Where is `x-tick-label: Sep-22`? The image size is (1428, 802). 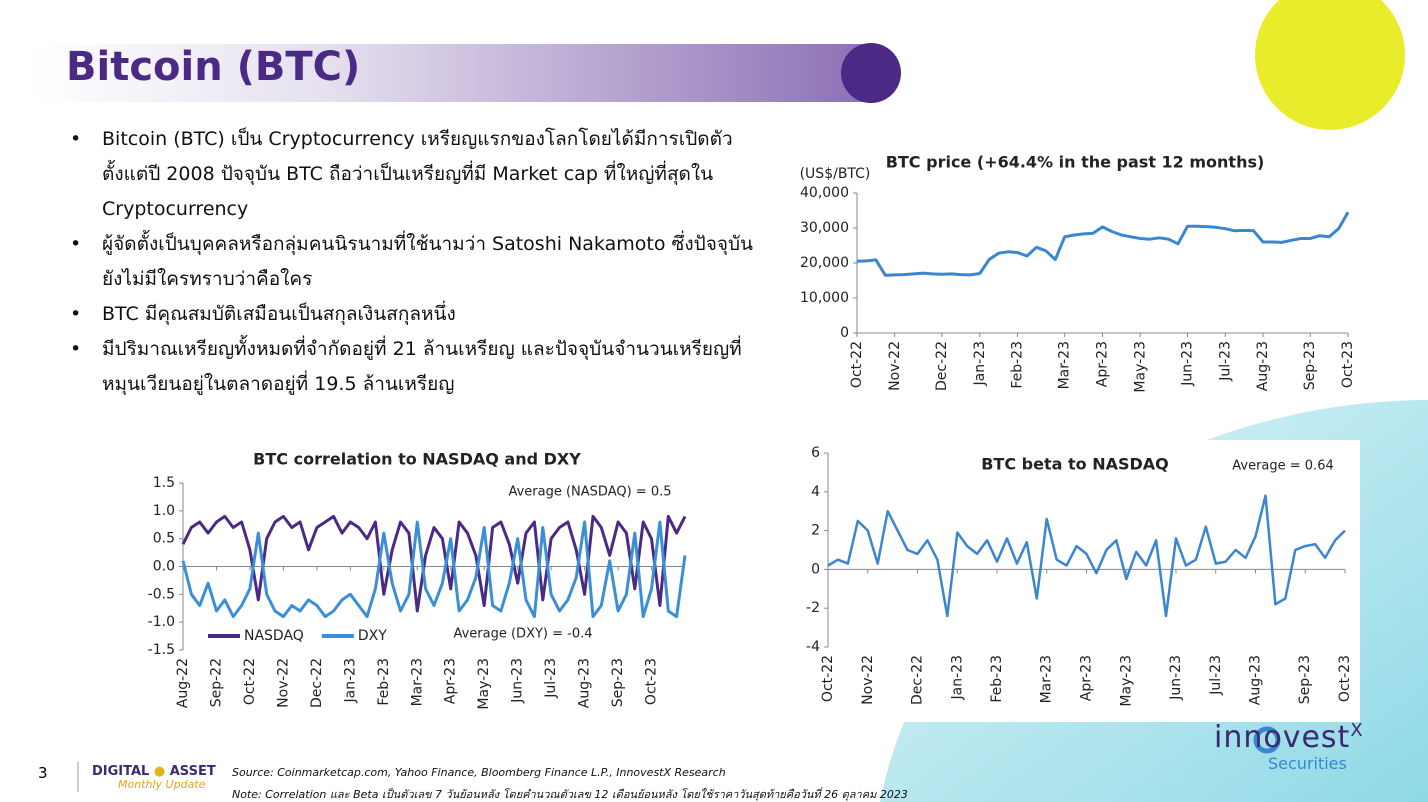
x-tick-label: Sep-22 is located at coordinates (216, 682).